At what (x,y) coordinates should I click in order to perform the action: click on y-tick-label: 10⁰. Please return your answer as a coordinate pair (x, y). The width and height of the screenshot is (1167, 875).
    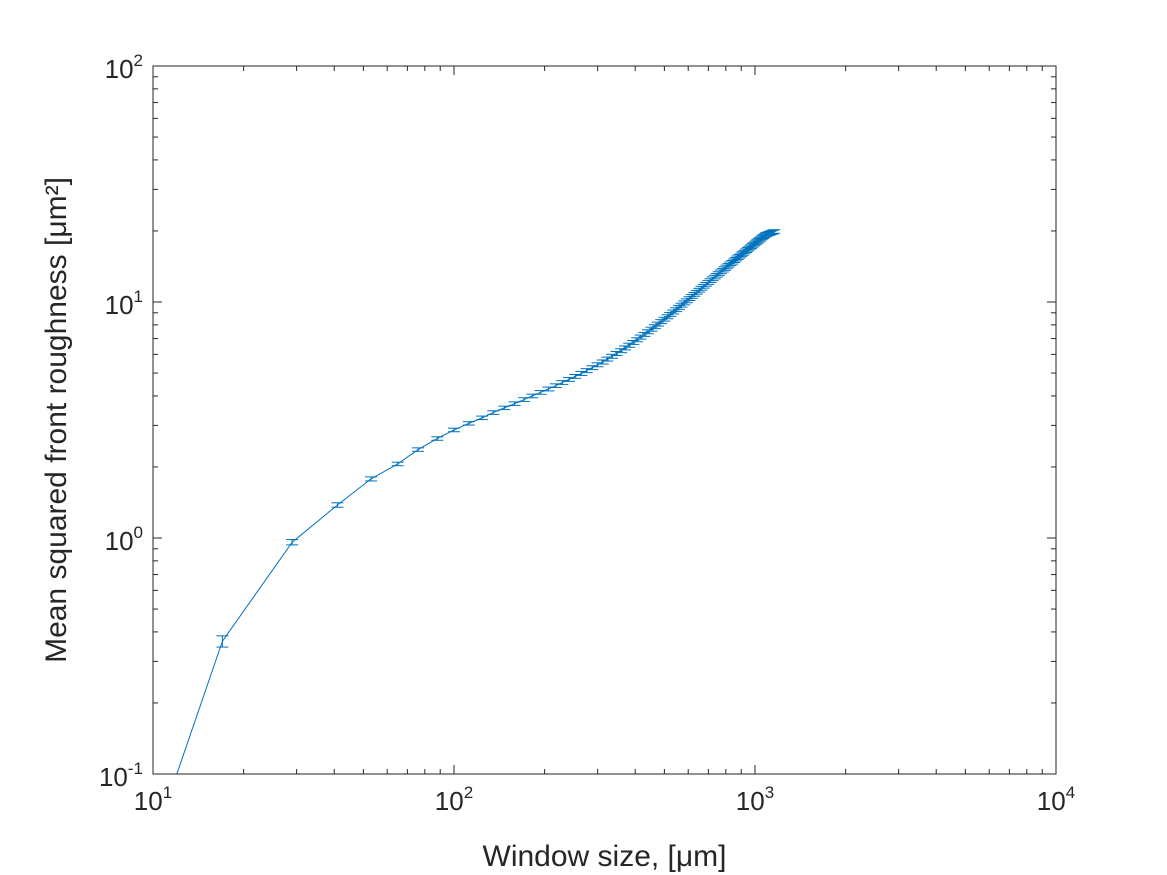
    Looking at the image, I should click on (124, 539).